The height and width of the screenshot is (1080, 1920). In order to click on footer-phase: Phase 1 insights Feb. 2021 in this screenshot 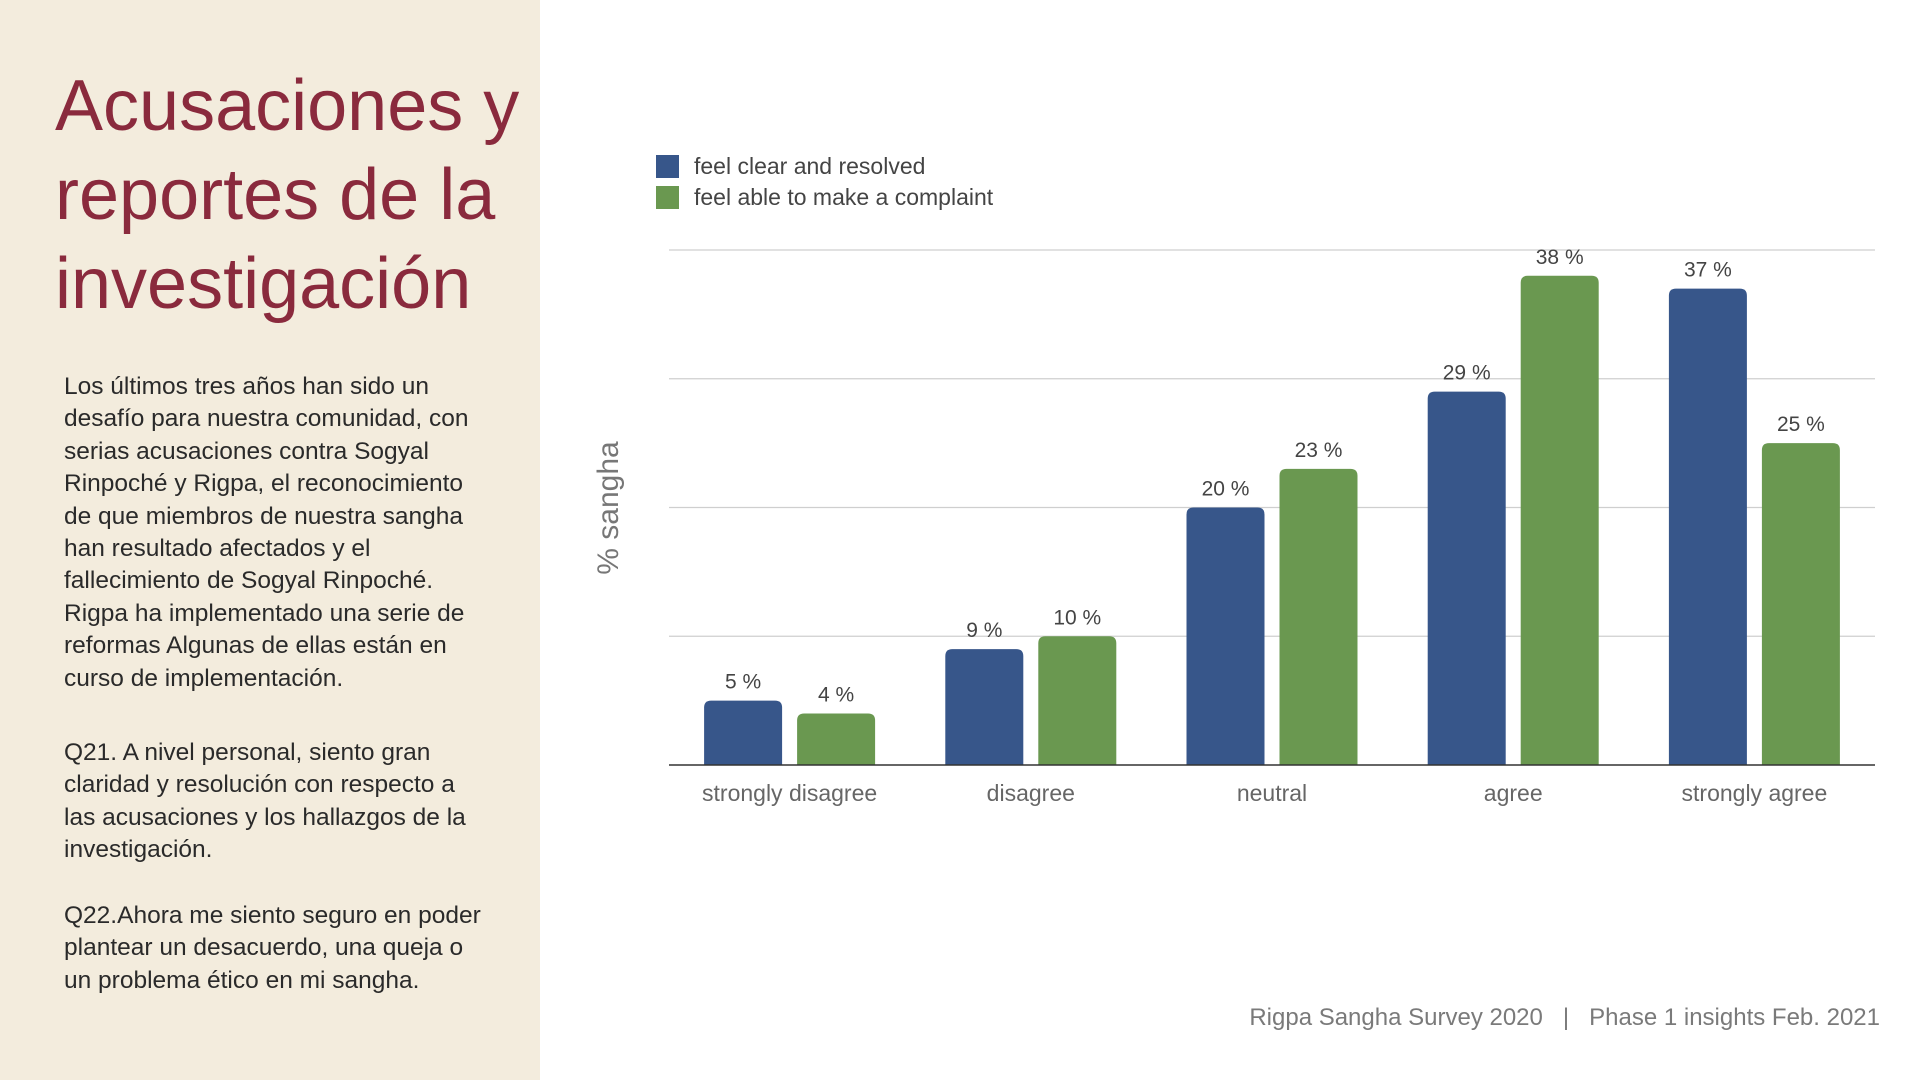, I will do `click(1734, 1017)`.